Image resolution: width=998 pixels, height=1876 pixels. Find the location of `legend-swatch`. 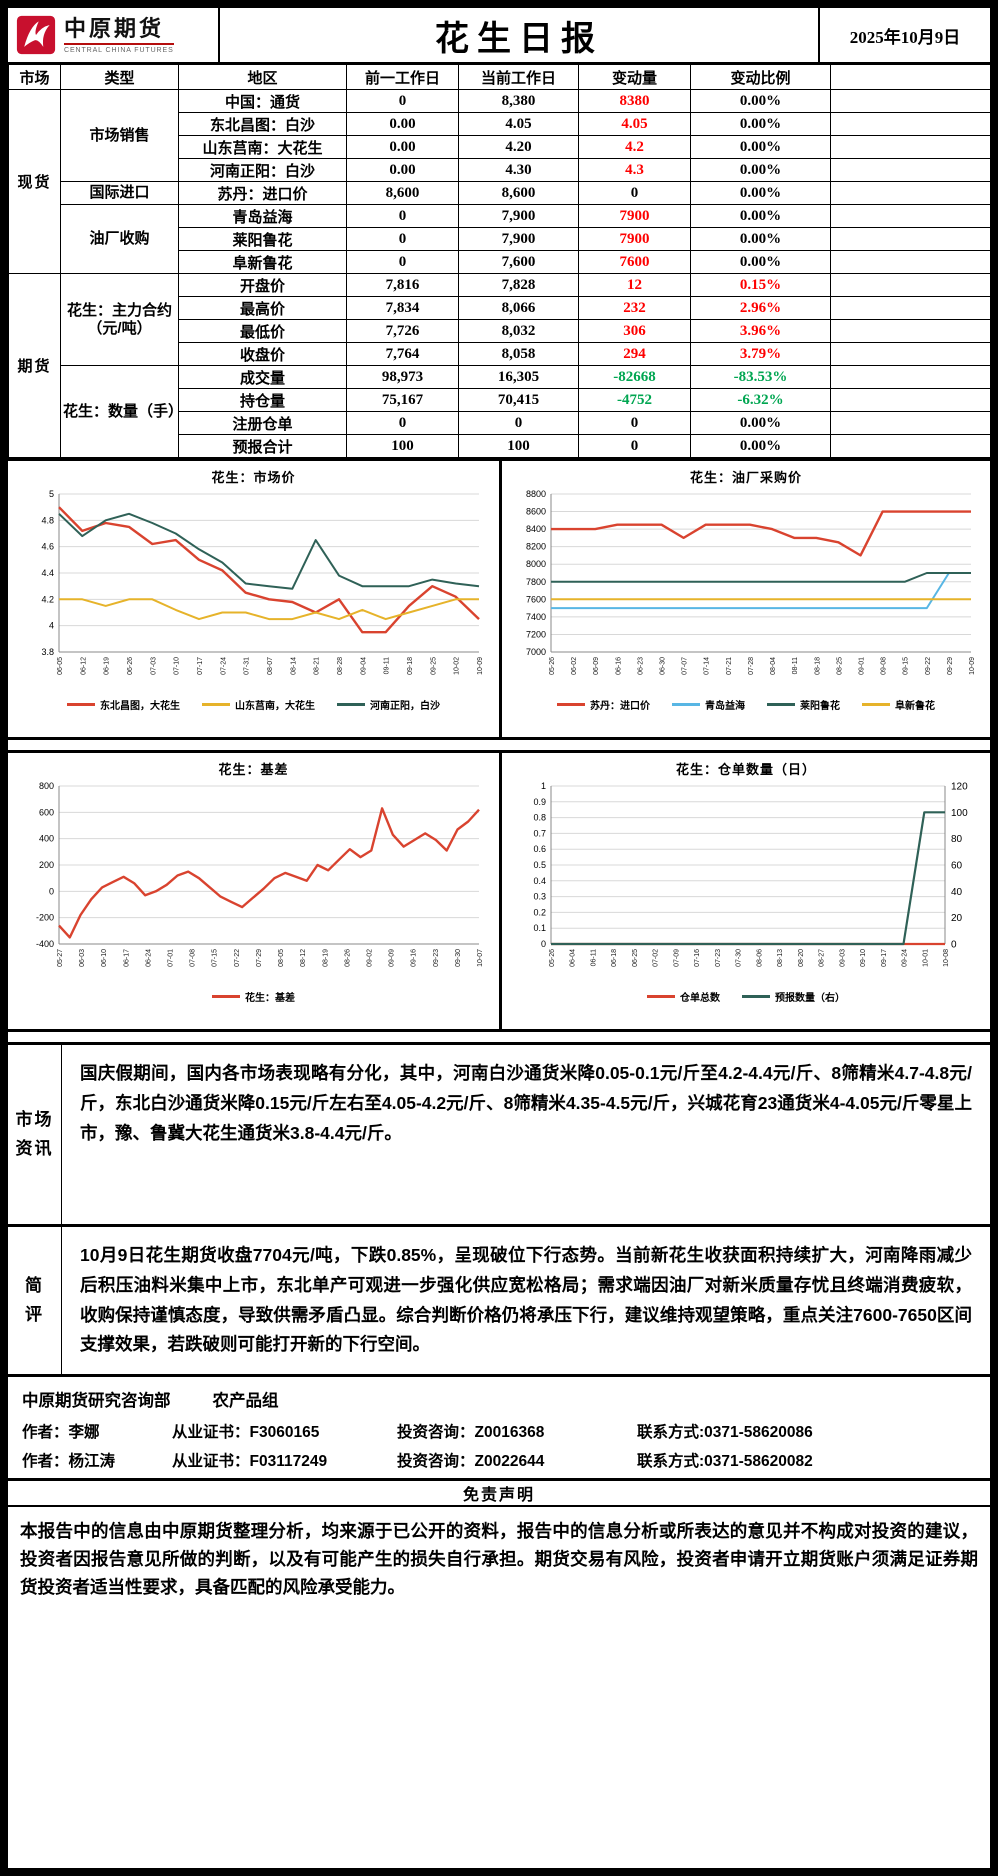

legend-swatch is located at coordinates (216, 704).